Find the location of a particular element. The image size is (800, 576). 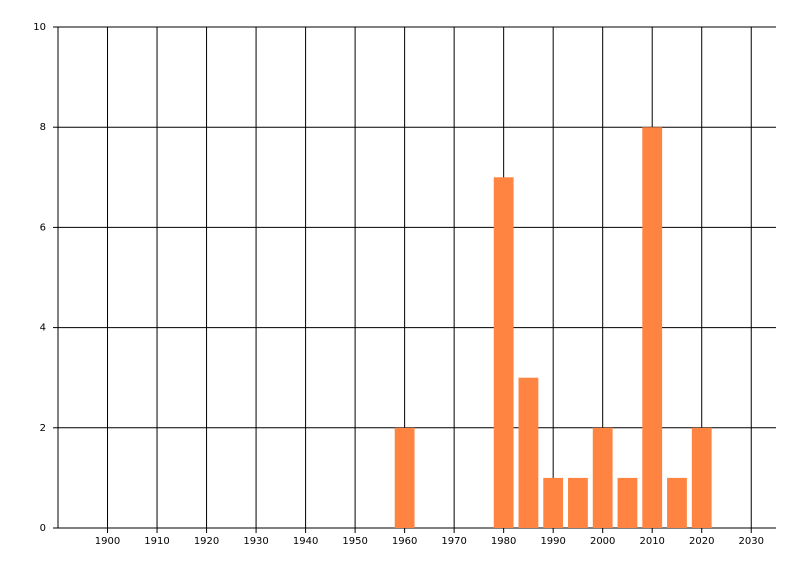

x-tick-label: 1960 is located at coordinates (404, 541).